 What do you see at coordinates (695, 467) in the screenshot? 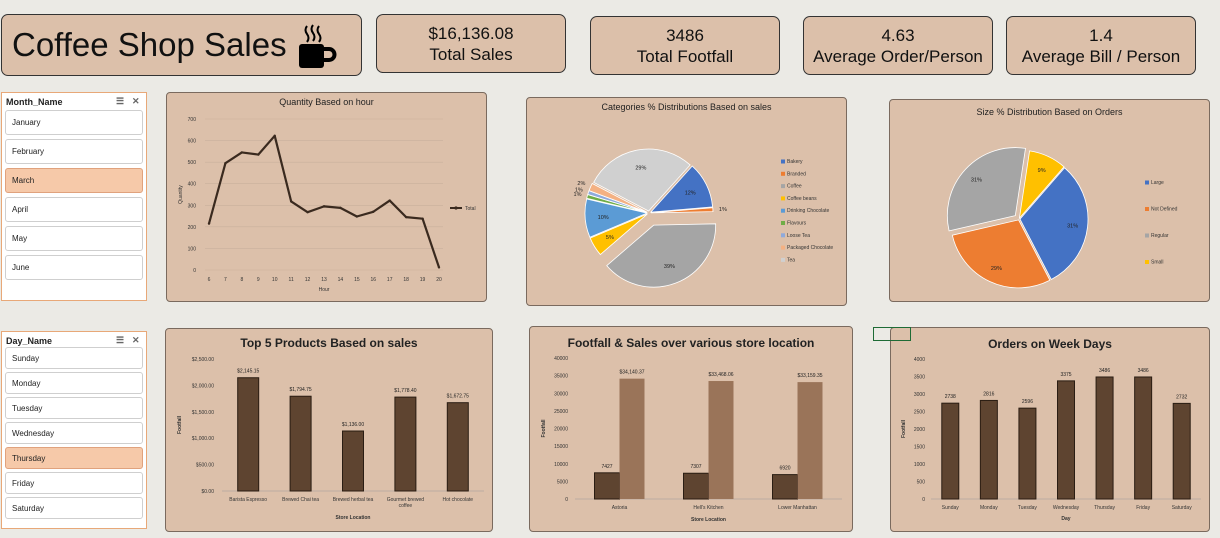
I see `data-label: 7307` at bounding box center [695, 467].